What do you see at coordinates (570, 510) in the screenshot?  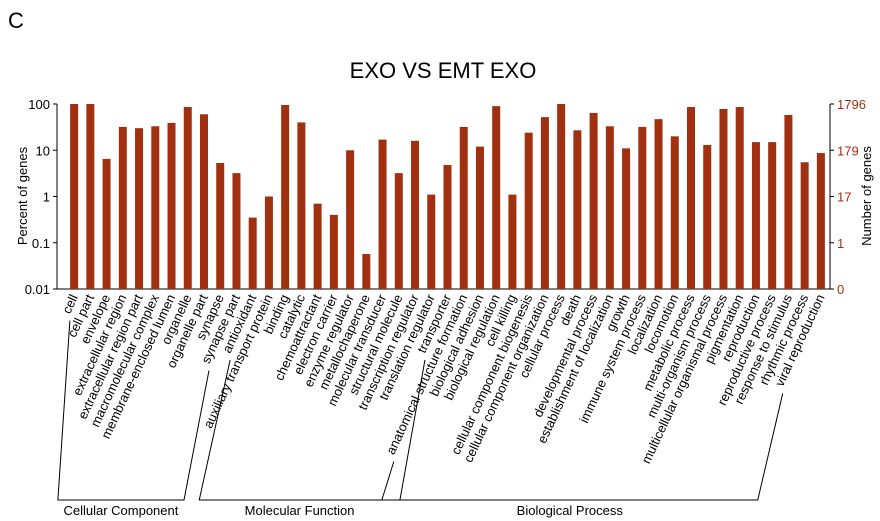 I see `group-label: Biological Process` at bounding box center [570, 510].